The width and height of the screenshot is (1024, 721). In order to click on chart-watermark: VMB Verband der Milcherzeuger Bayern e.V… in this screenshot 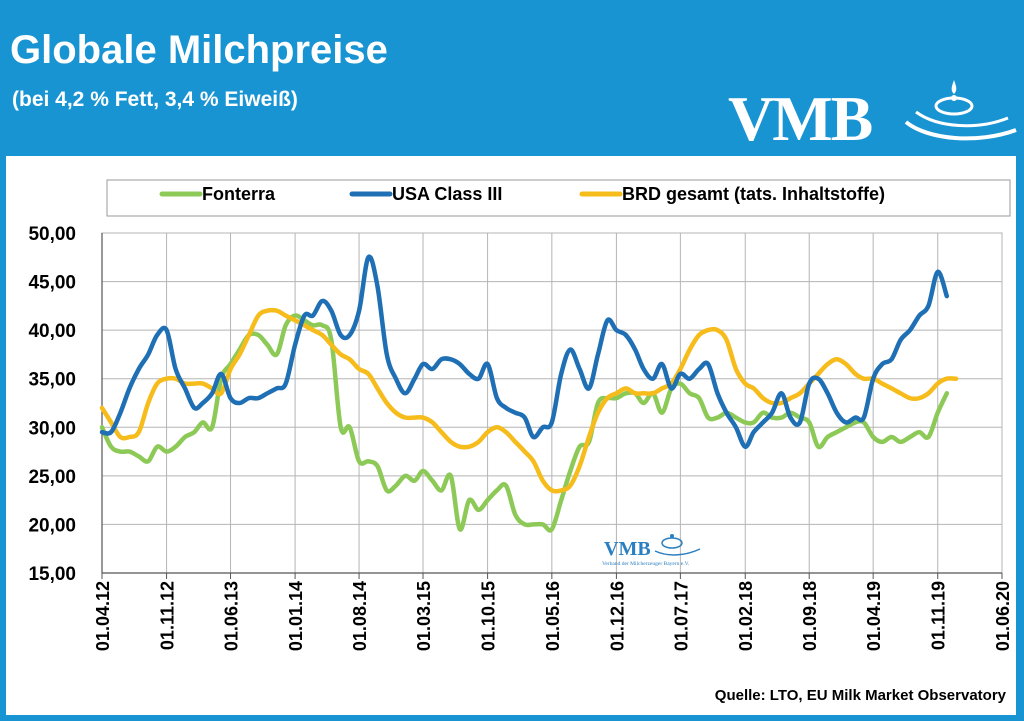, I will do `click(651, 550)`.